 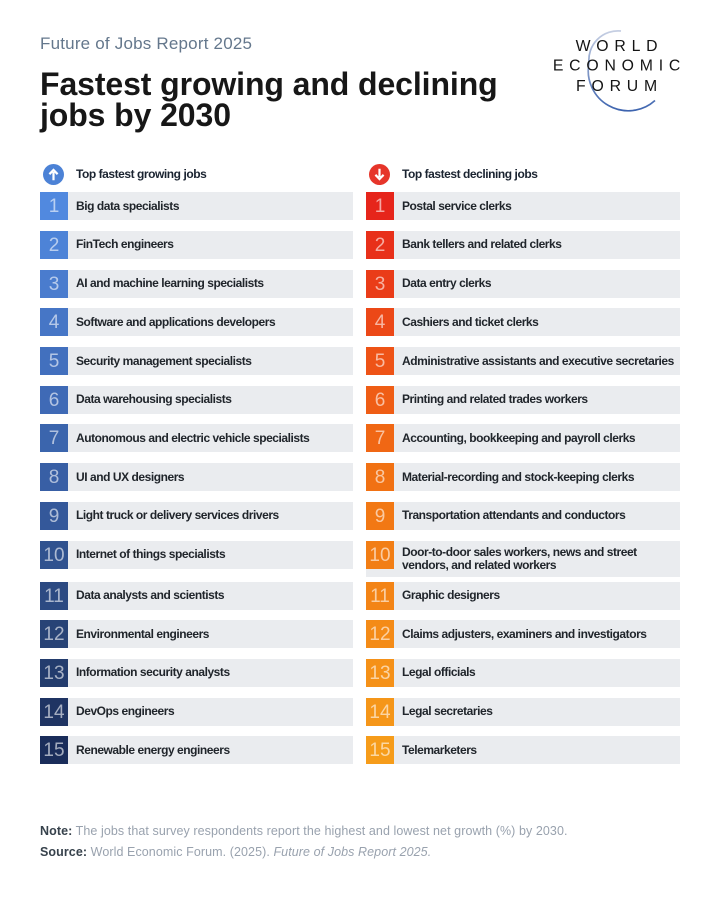 I want to click on svg-text: FORUM, so click(x=619, y=86).